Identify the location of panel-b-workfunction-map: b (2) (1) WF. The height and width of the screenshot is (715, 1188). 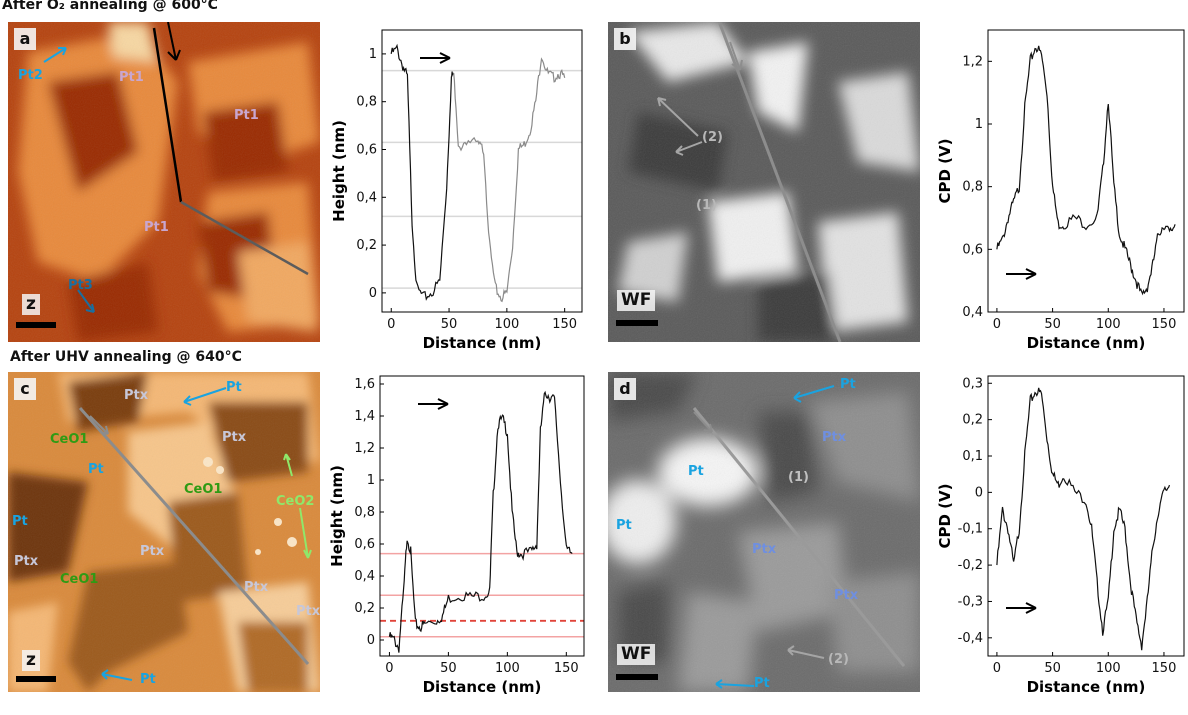
(764, 182).